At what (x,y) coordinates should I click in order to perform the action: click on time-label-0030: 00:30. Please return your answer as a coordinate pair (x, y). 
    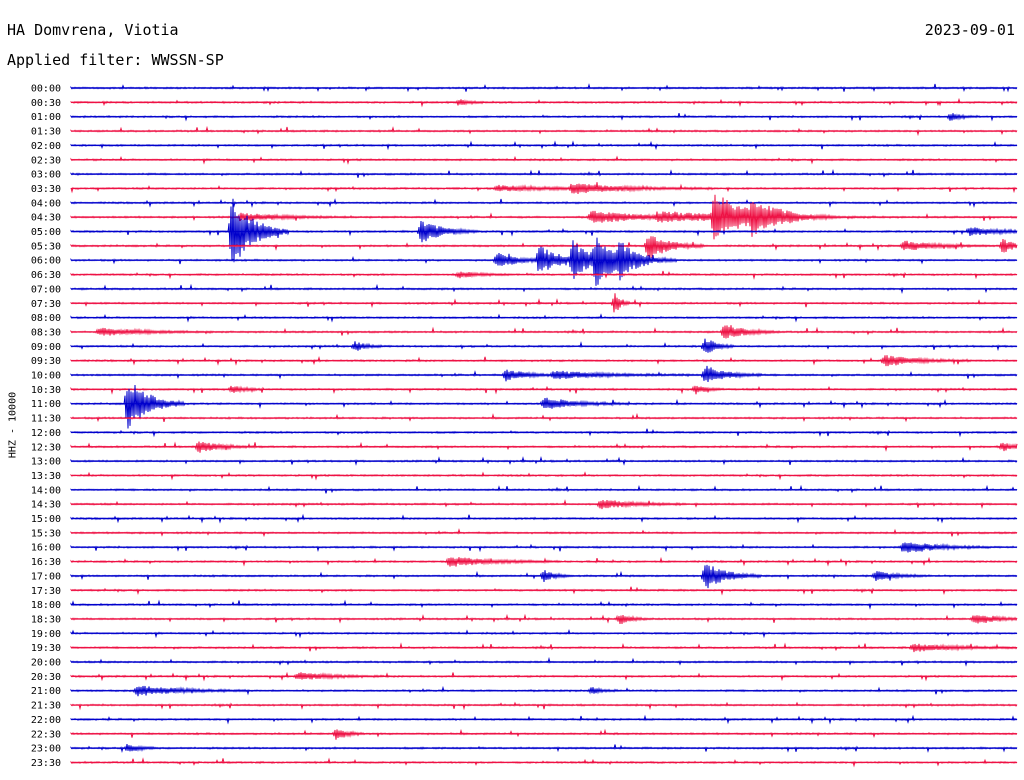
    Looking at the image, I should click on (46, 103).